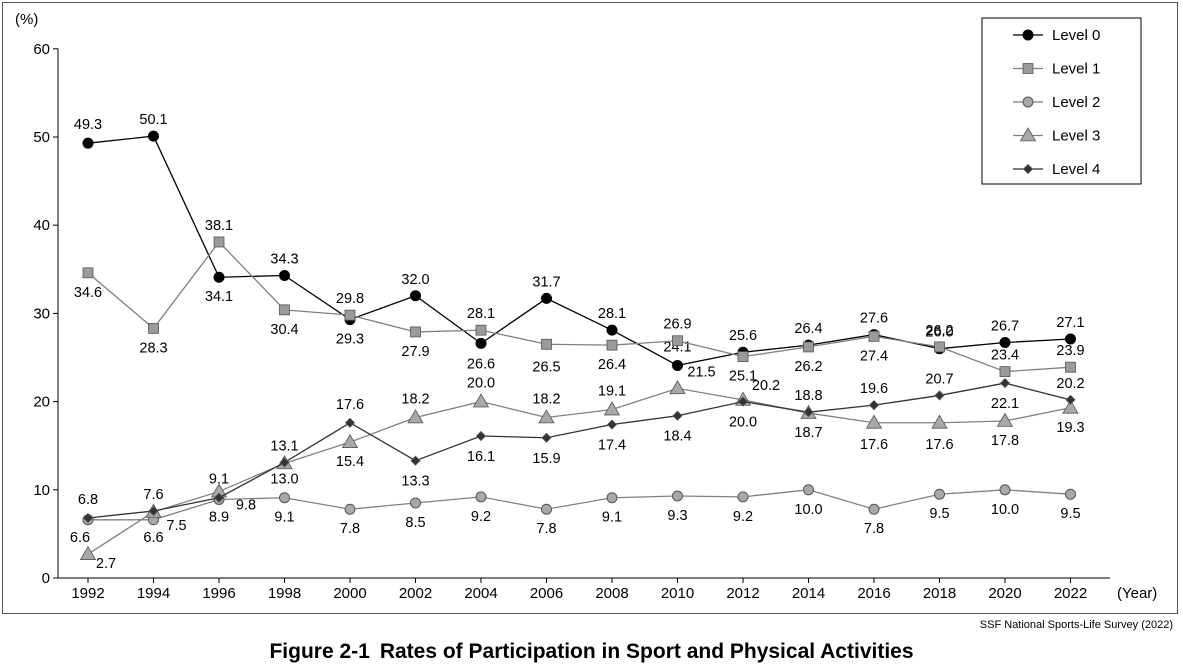 The width and height of the screenshot is (1183, 669). What do you see at coordinates (219, 297) in the screenshot?
I see `data-label: 34.1` at bounding box center [219, 297].